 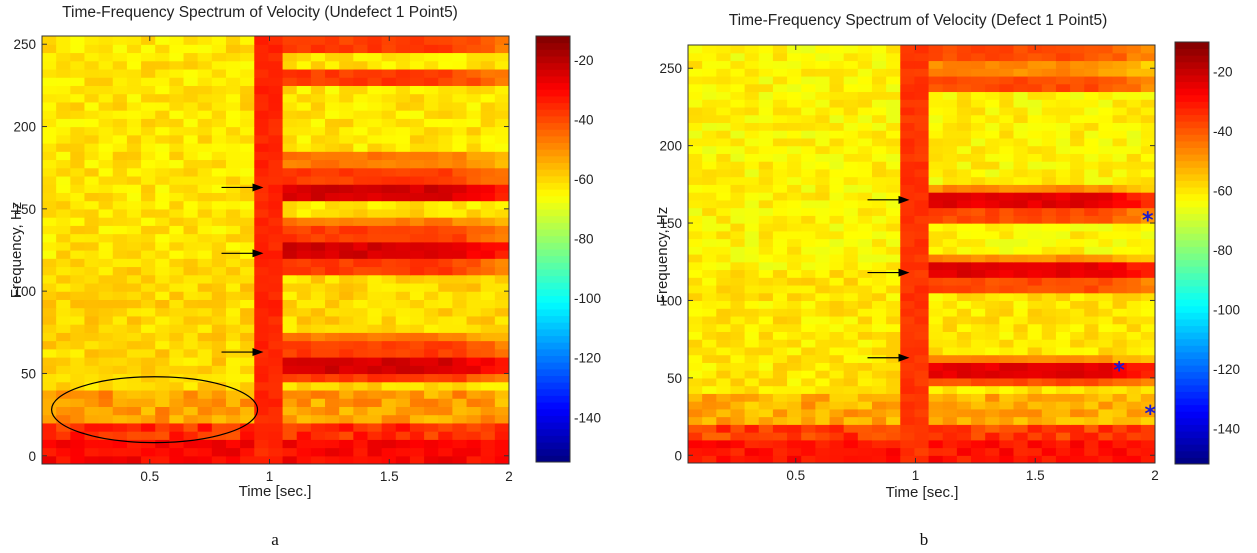 What do you see at coordinates (32, 456) in the screenshot?
I see `y-tick-label-a: 0` at bounding box center [32, 456].